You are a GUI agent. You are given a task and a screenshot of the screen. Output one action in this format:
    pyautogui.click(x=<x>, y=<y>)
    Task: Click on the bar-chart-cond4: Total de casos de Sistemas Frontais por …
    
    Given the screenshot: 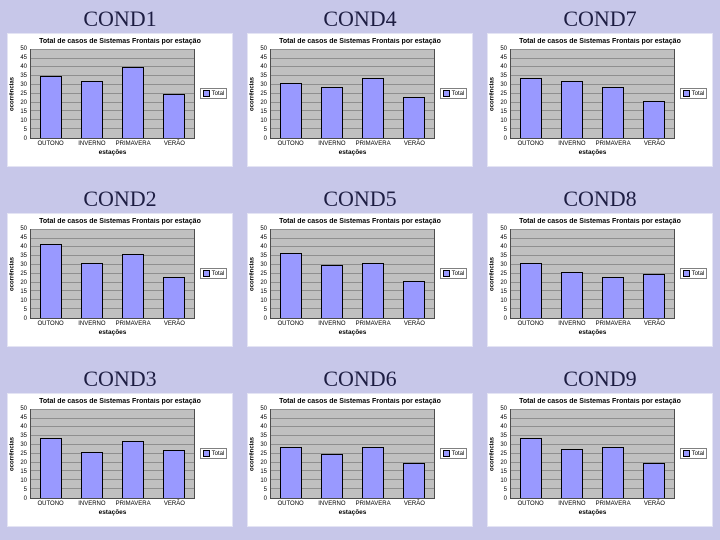 What is the action you would take?
    pyautogui.click(x=360, y=100)
    